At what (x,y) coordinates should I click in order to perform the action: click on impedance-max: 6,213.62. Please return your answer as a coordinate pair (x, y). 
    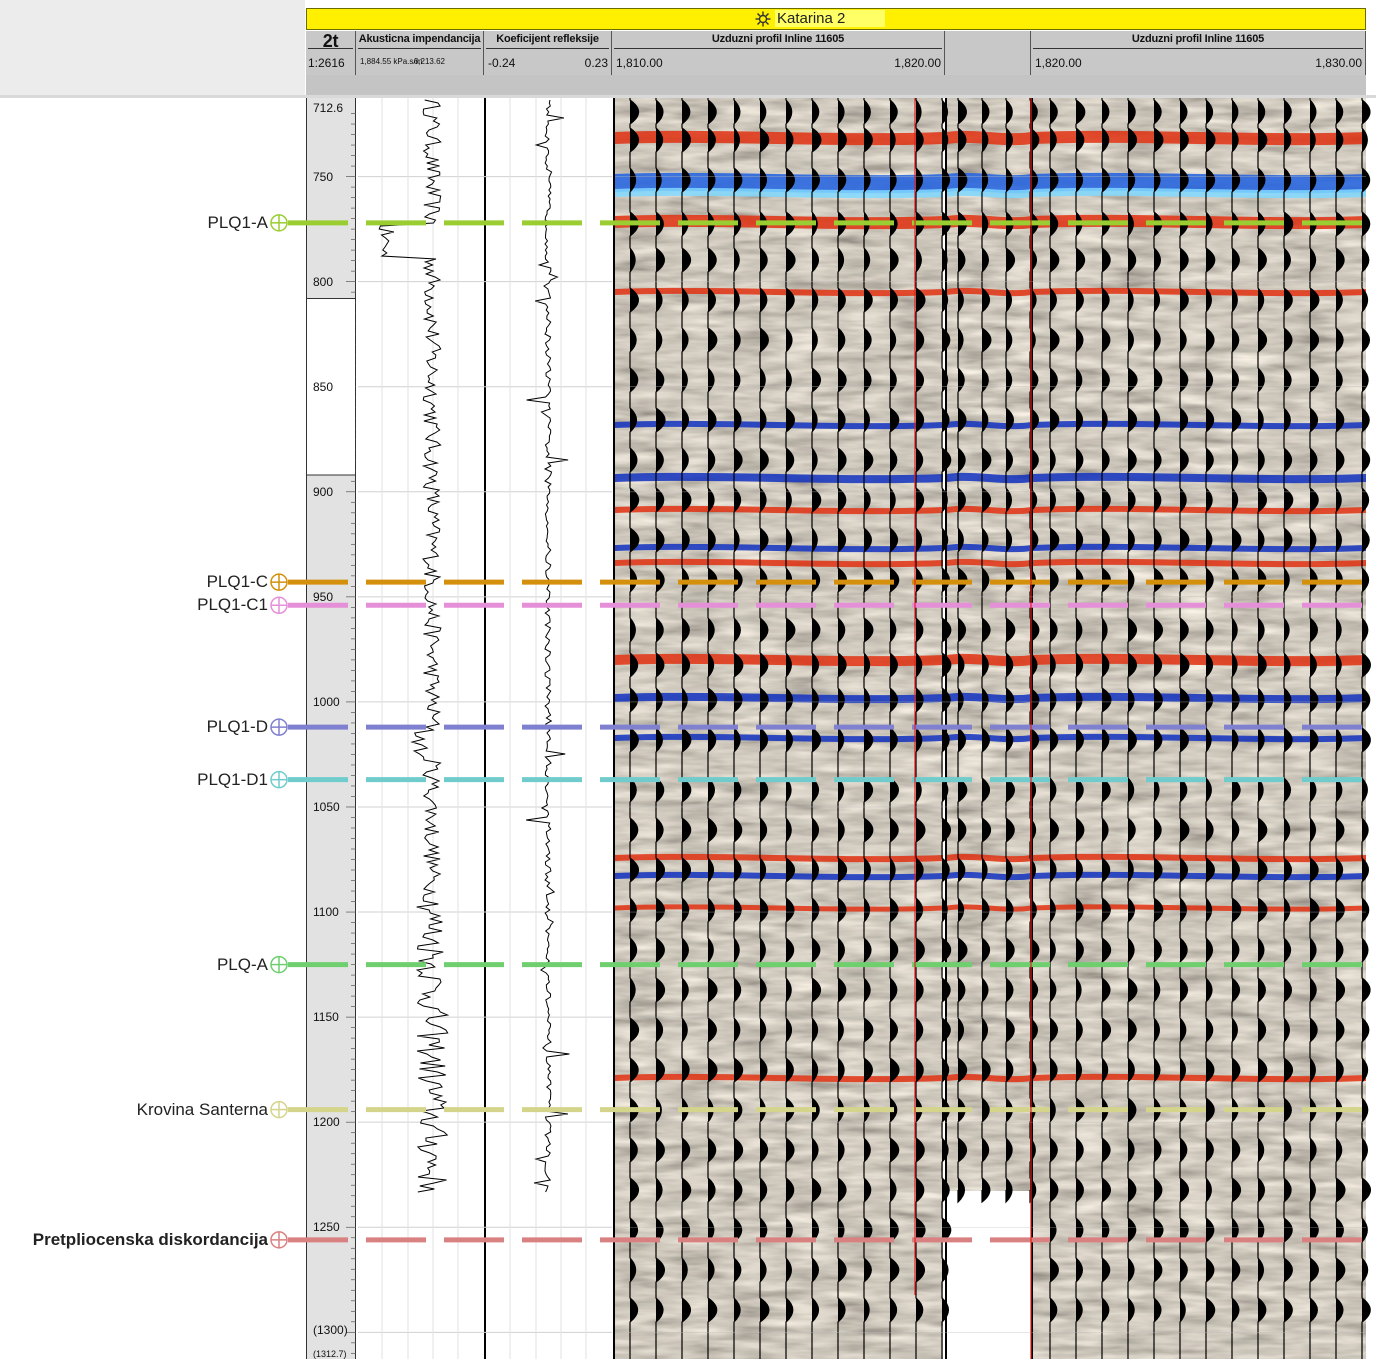
    Looking at the image, I should click on (429, 61).